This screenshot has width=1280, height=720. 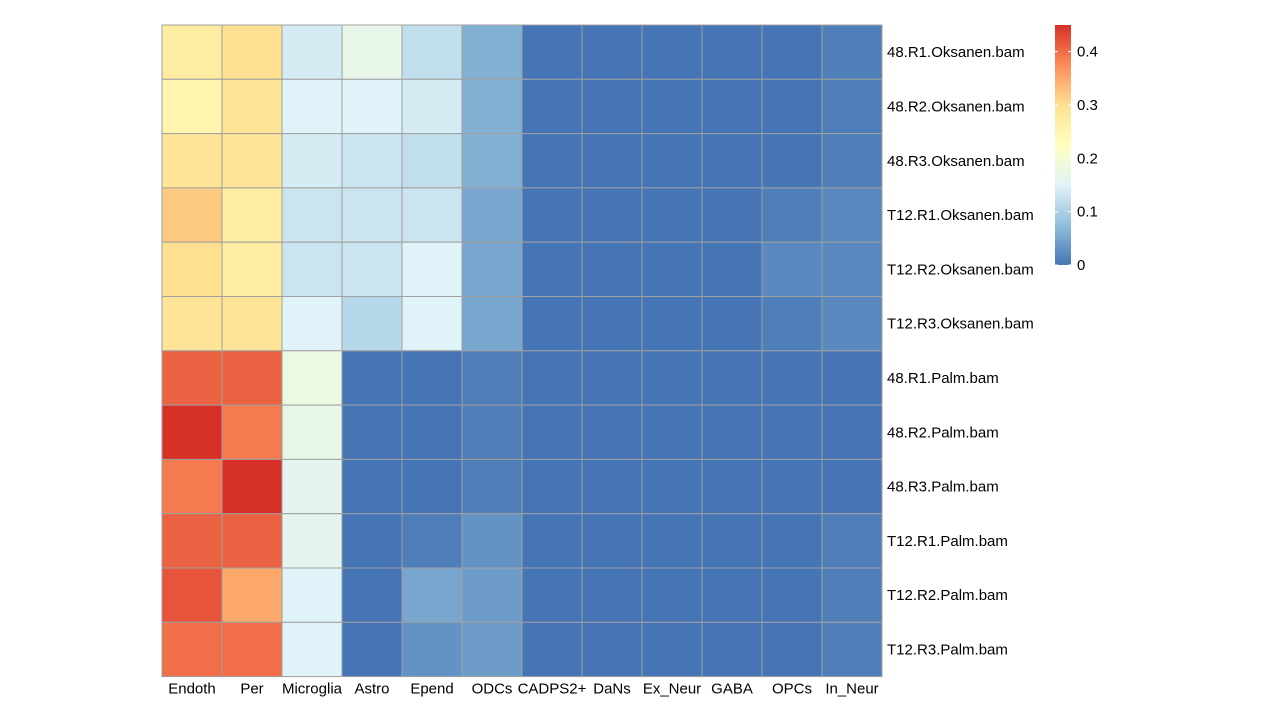 I want to click on row-label: T12.R2.Palm.bam, so click(x=947, y=595).